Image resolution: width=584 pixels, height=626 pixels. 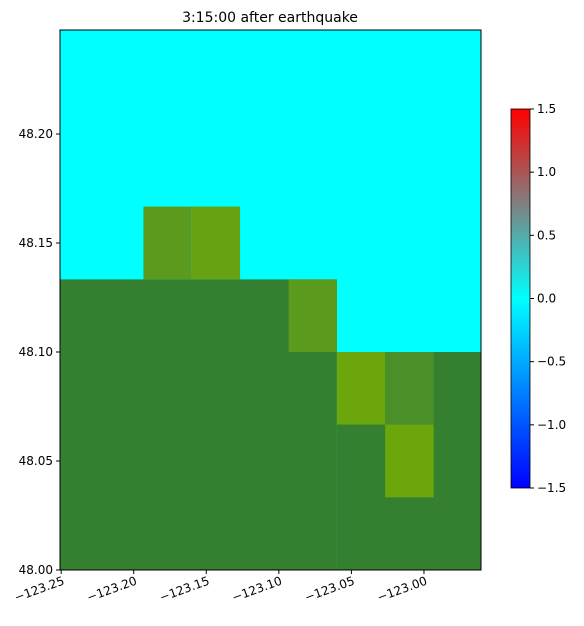 What do you see at coordinates (36, 570) in the screenshot?
I see `y-tick-label: 48.00` at bounding box center [36, 570].